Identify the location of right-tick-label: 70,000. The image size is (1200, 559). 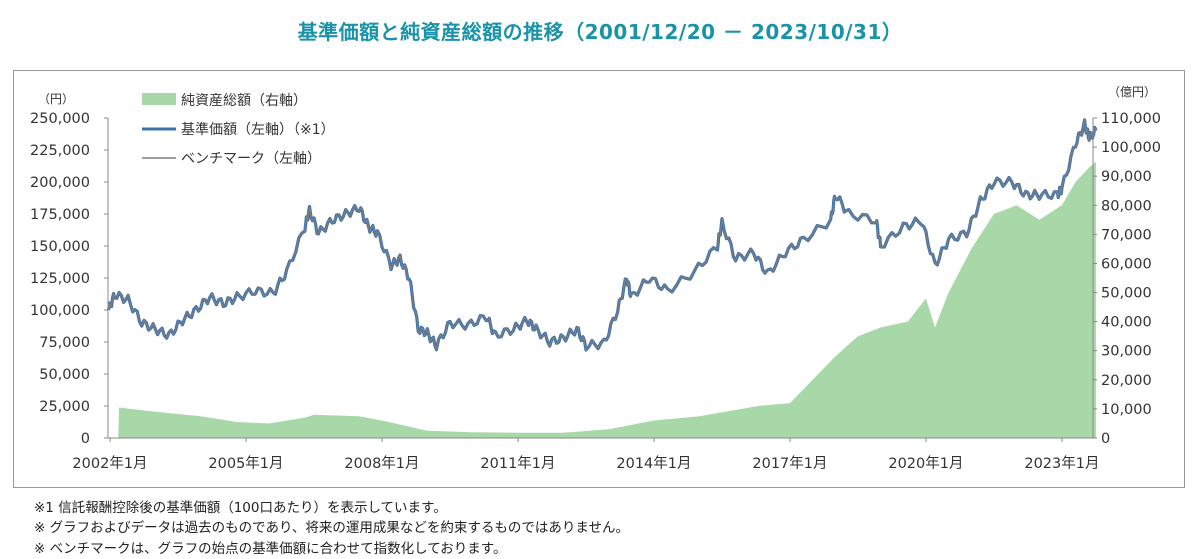
(1126, 235).